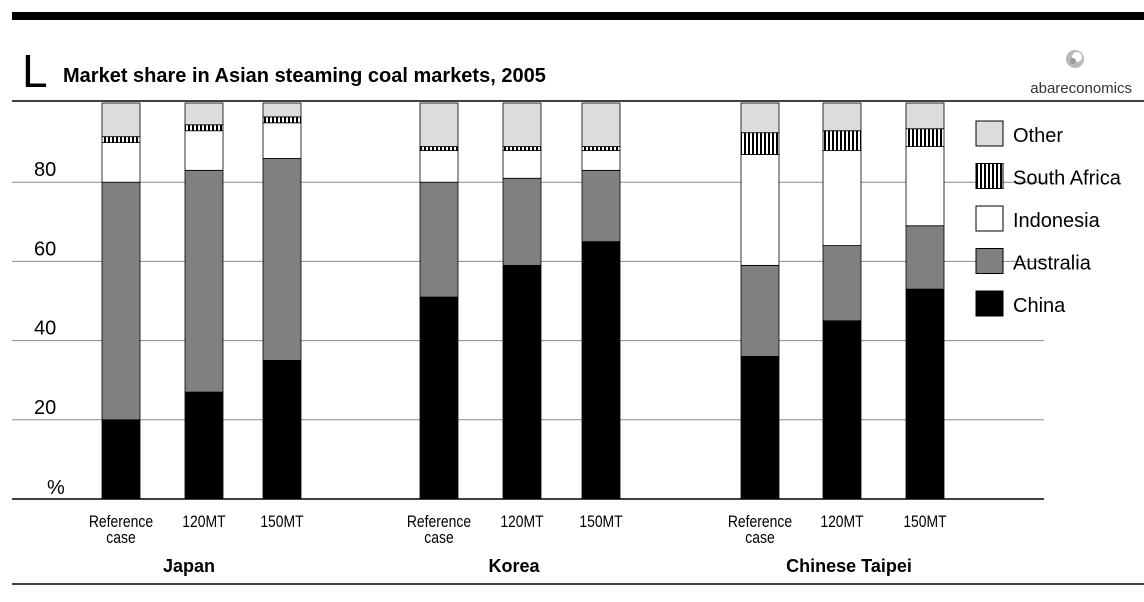 The height and width of the screenshot is (602, 1144). What do you see at coordinates (514, 566) in the screenshot?
I see `group-label: Korea` at bounding box center [514, 566].